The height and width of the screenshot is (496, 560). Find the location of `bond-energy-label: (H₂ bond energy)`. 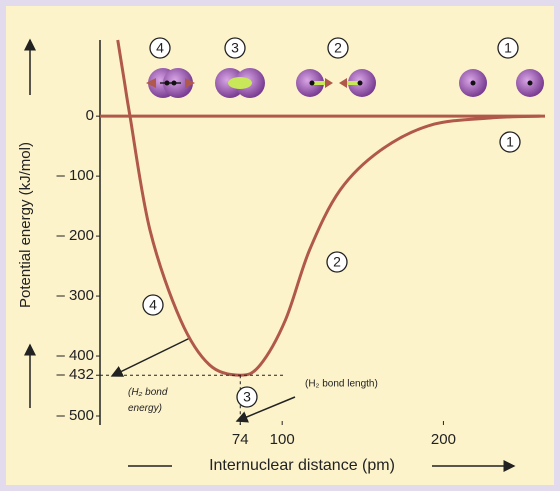

bond-energy-label: (H₂ bond energy) is located at coordinates (148, 400).